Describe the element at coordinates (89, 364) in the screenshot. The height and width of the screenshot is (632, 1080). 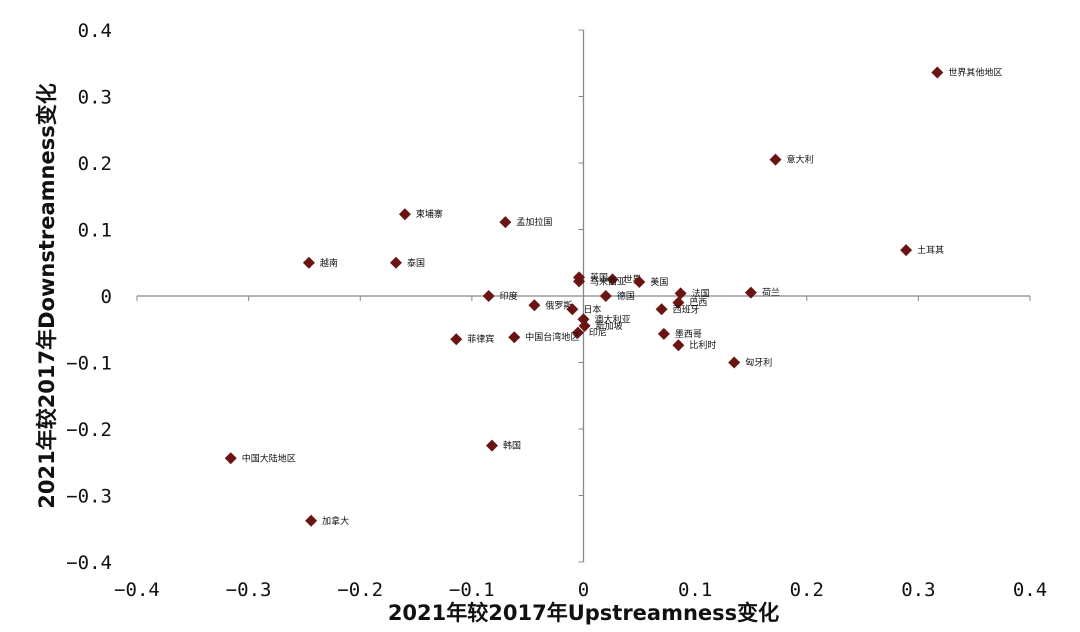
I see `y-tick-label: −0.1` at that location.